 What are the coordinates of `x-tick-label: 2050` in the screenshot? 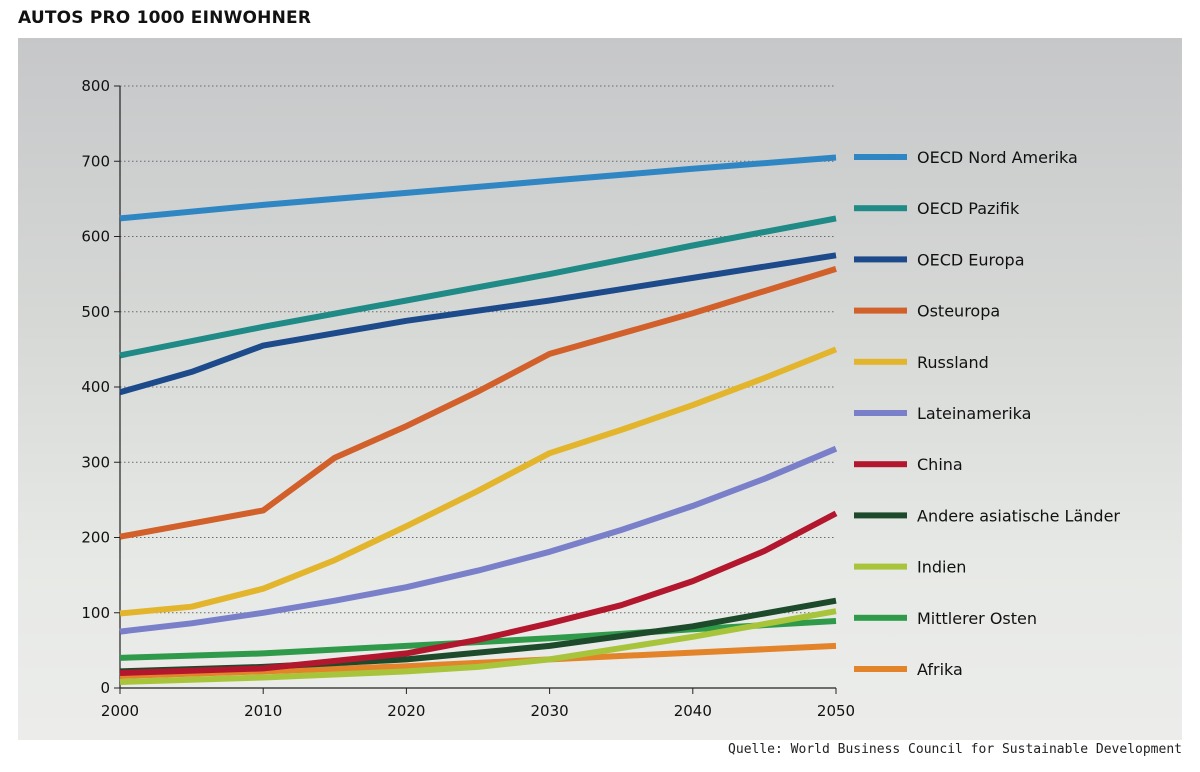 It's located at (836, 711).